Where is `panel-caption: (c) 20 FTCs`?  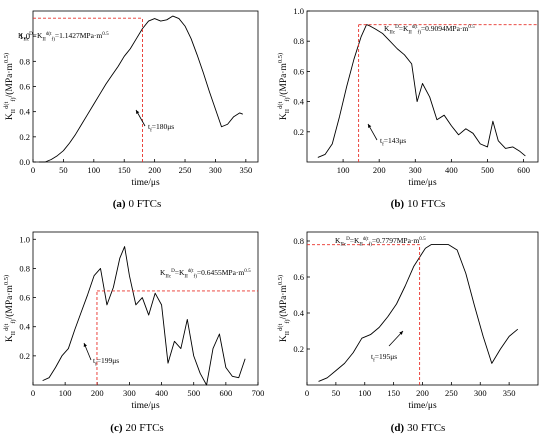
panel-caption: (c) 20 FTCs is located at coordinates (136, 428).